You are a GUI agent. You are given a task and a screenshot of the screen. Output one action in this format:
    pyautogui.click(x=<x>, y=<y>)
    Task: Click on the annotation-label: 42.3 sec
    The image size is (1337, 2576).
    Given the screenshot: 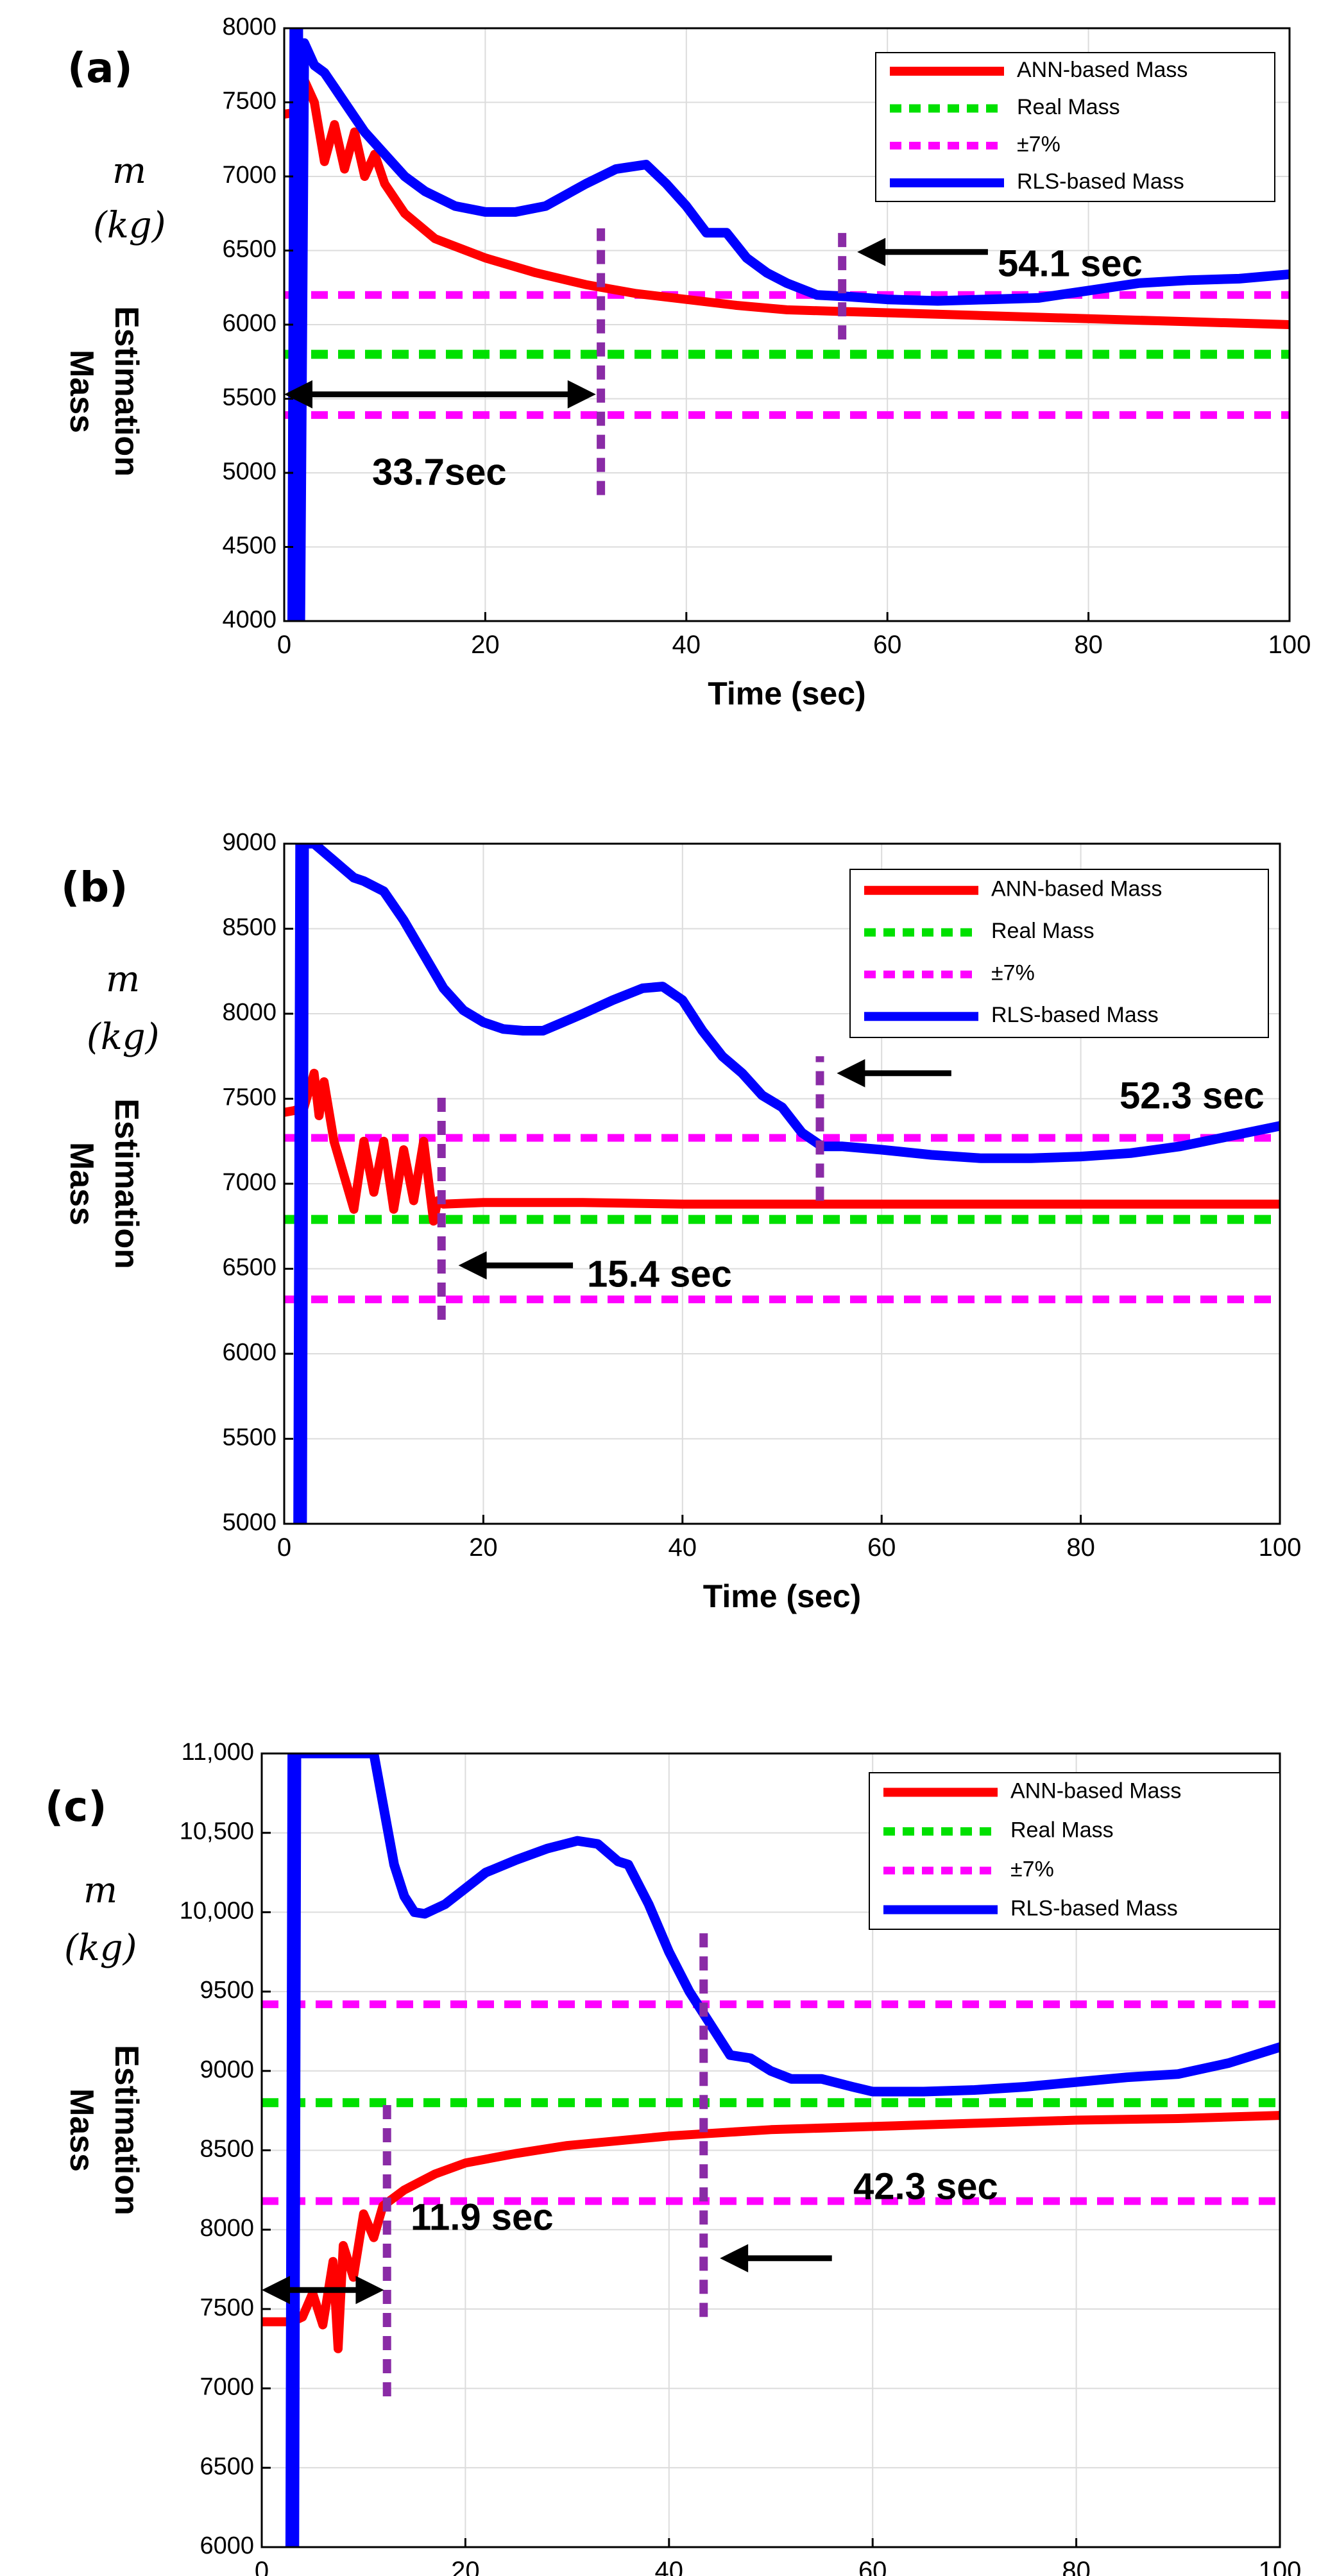 What is the action you would take?
    pyautogui.click(x=925, y=2186)
    